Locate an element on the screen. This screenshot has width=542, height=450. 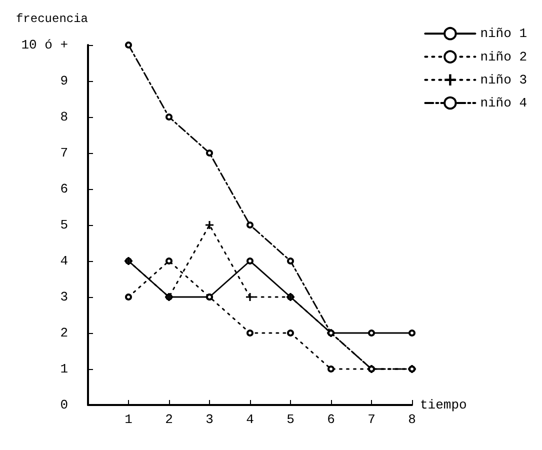
x-axis-title: tiempo is located at coordinates (443, 405).